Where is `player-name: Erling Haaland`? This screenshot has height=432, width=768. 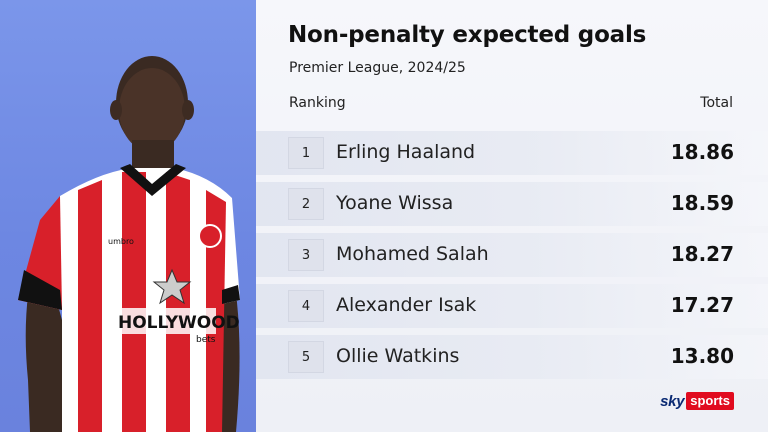
player-name: Erling Haaland is located at coordinates (406, 152).